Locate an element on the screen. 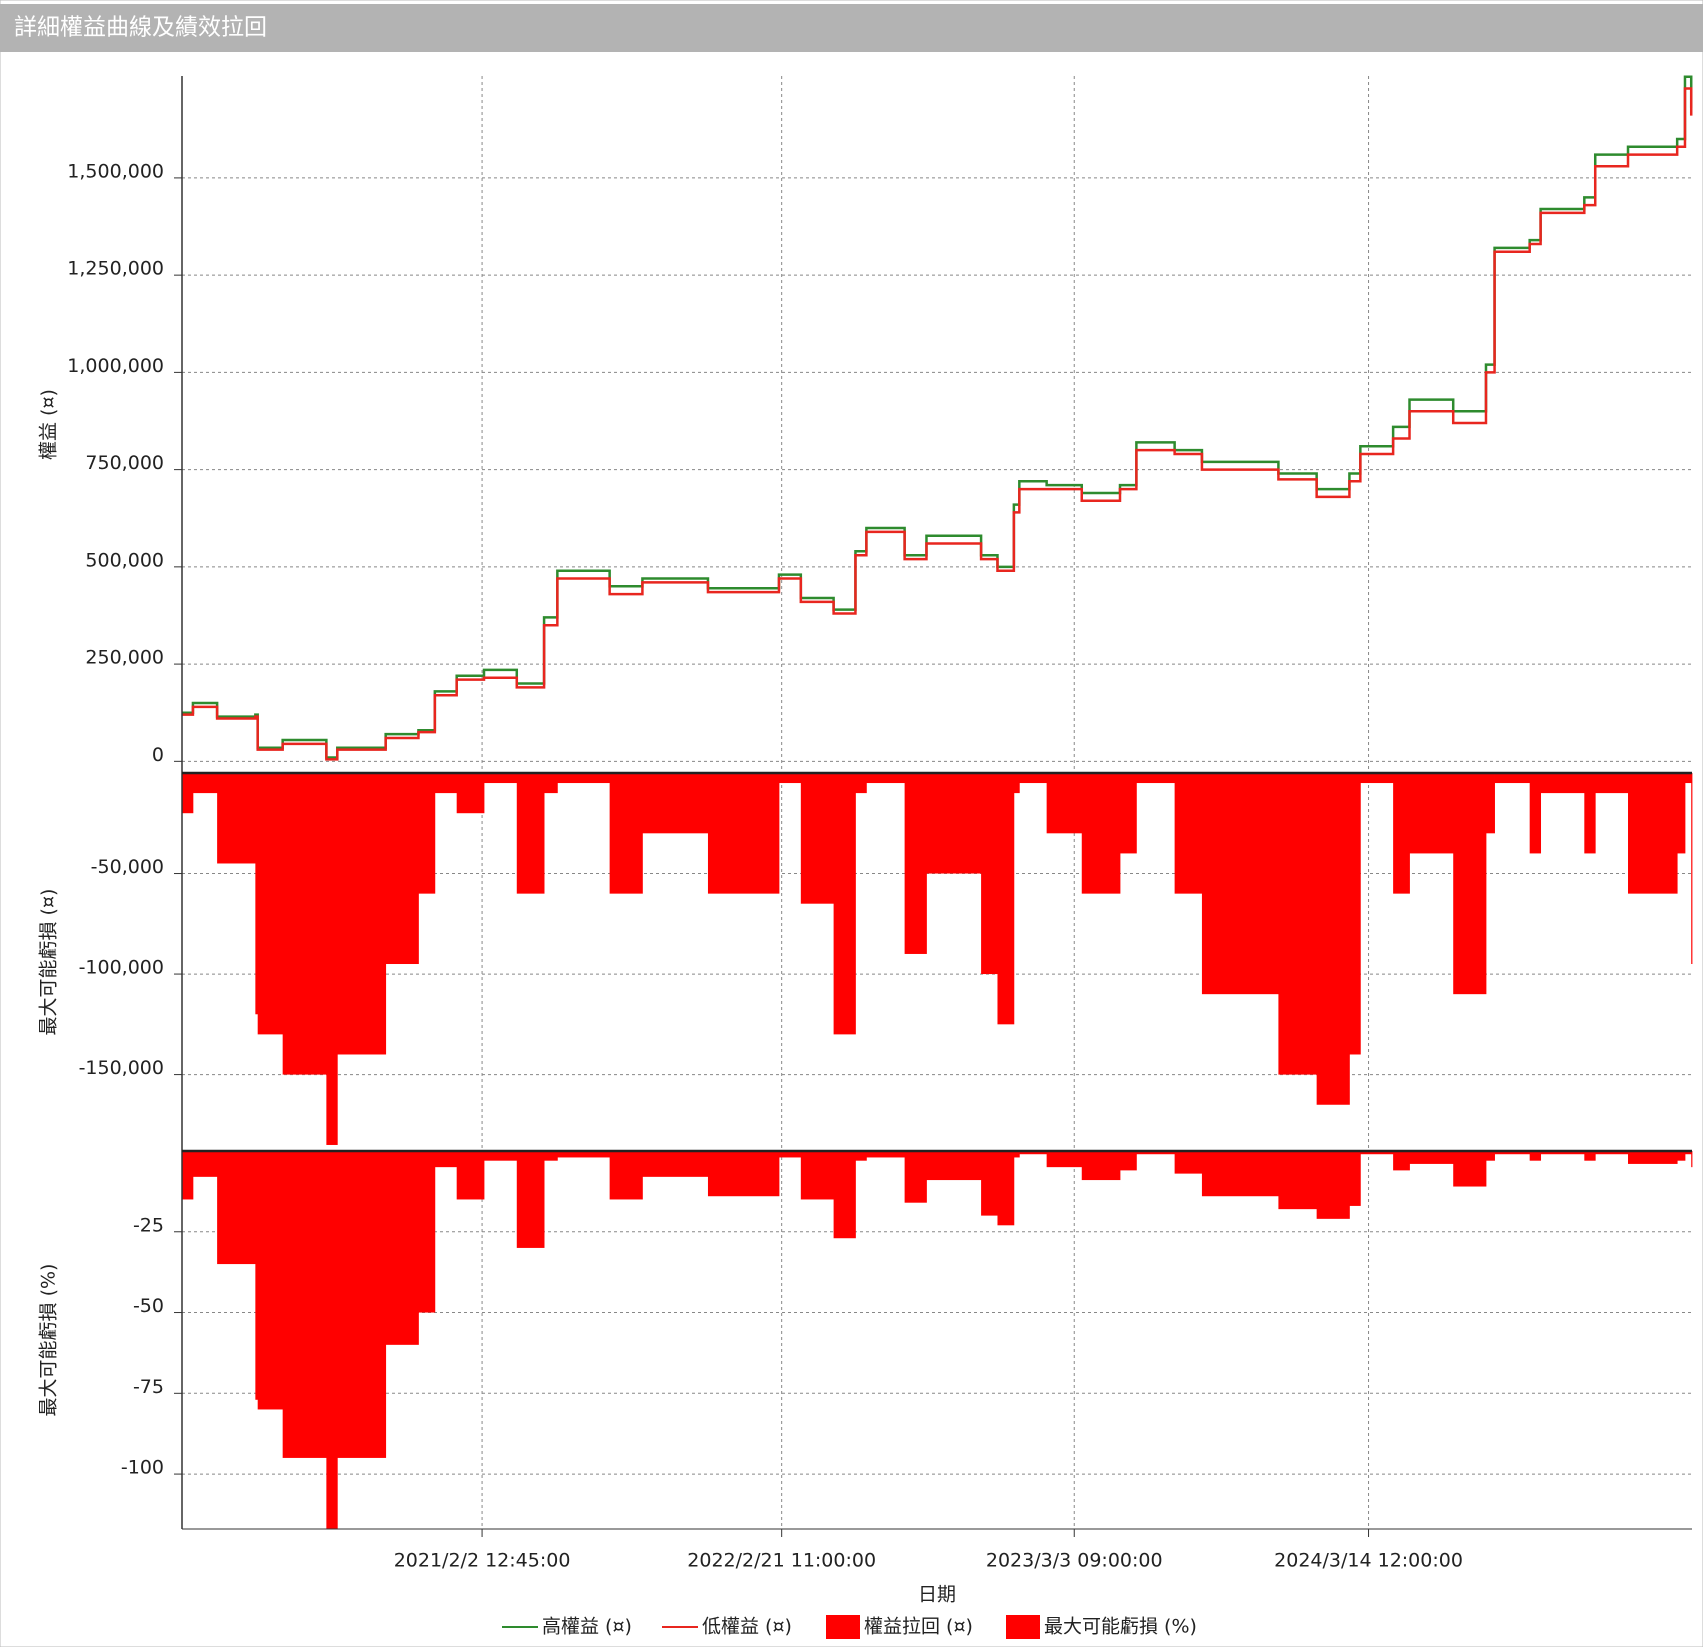 Image resolution: width=1703 pixels, height=1647 pixels. legend-label: 最大可能虧損 (%) is located at coordinates (1120, 1627).